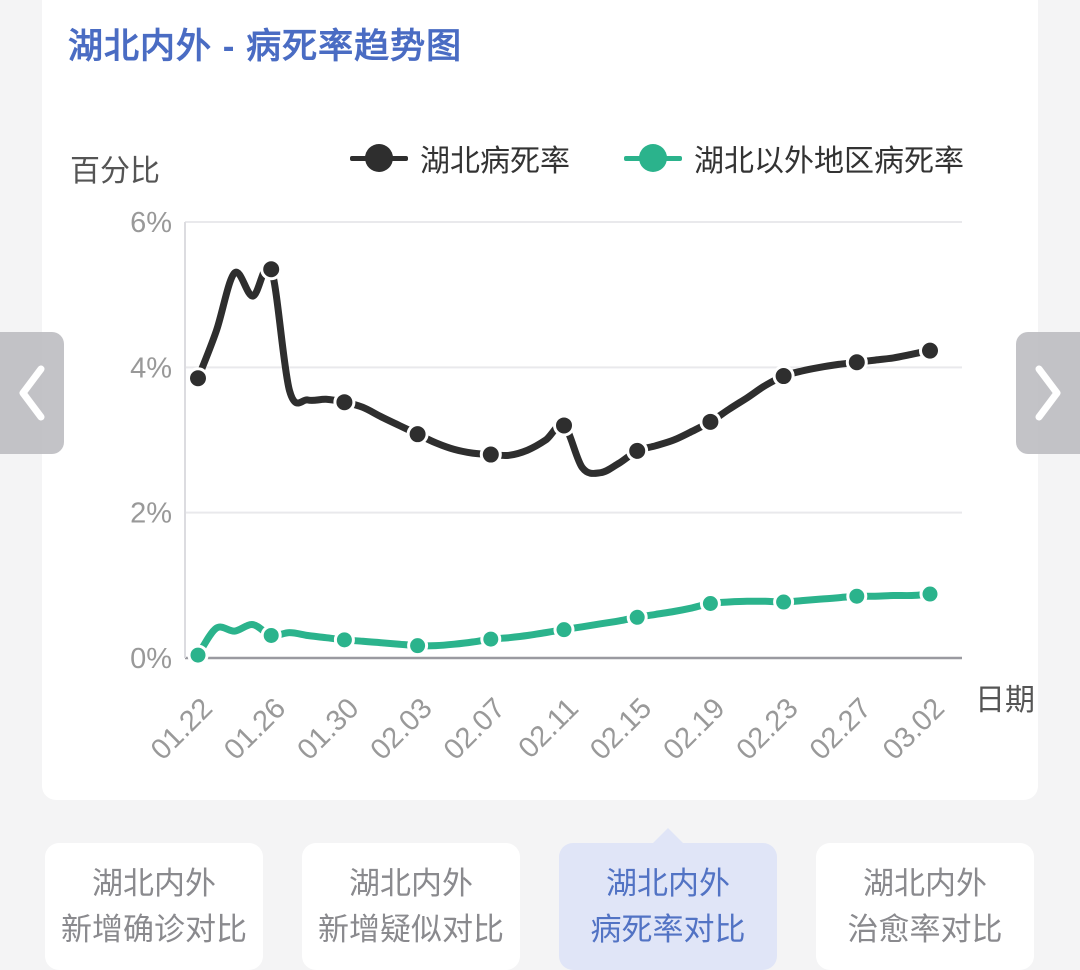 The height and width of the screenshot is (970, 1080). I want to click on x-tick-label: 02.15, so click(621, 729).